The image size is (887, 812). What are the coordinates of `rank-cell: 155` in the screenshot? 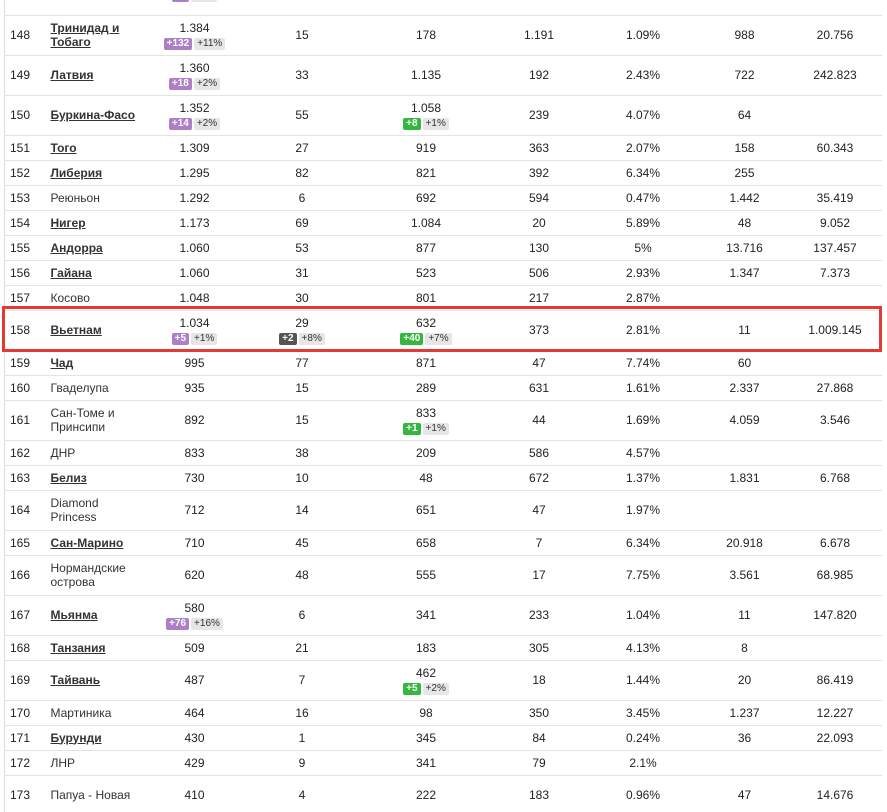 It's located at (25, 248).